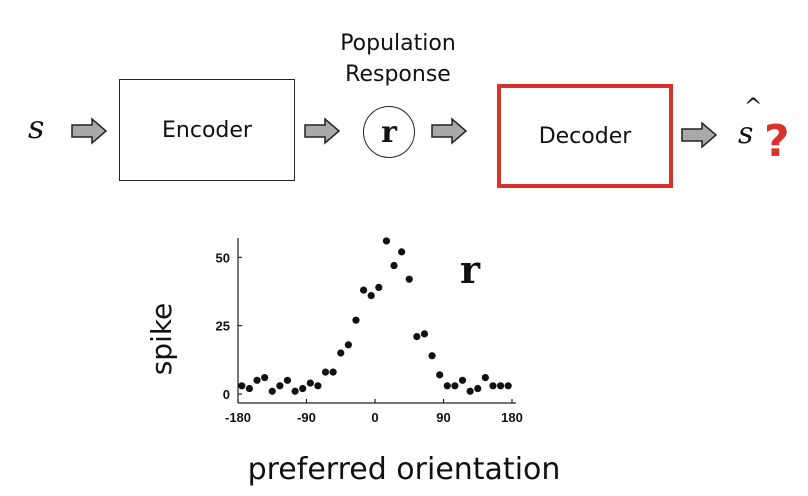 The image size is (808, 496). Describe the element at coordinates (369, 331) in the screenshot. I see `spike-chart: -180 -90 0 90 180 0 25 50` at that location.